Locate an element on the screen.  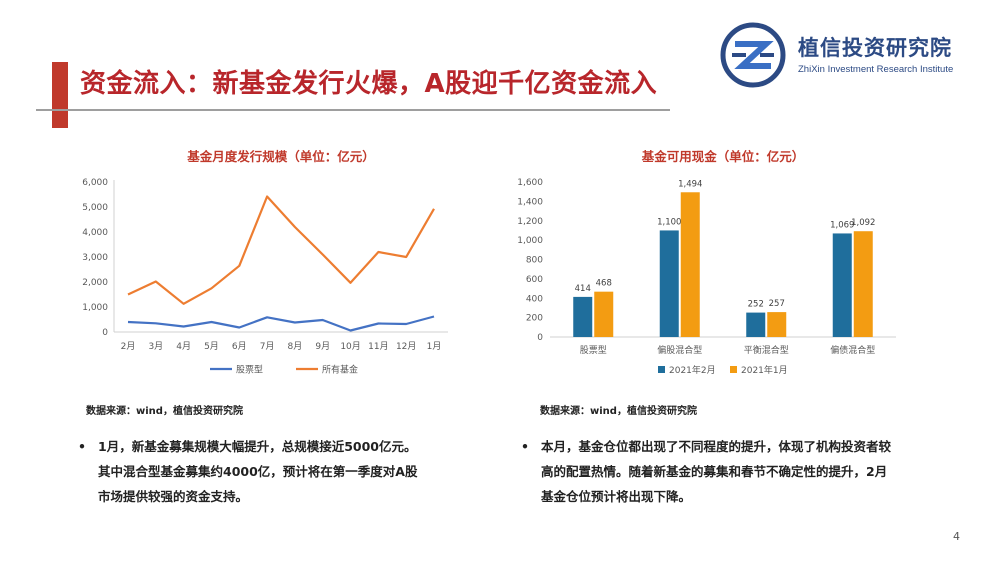
bullet-left-line: 其中混合型基金募集约4000亿，预计将在第一季度对A股 is located at coordinates (258, 471).